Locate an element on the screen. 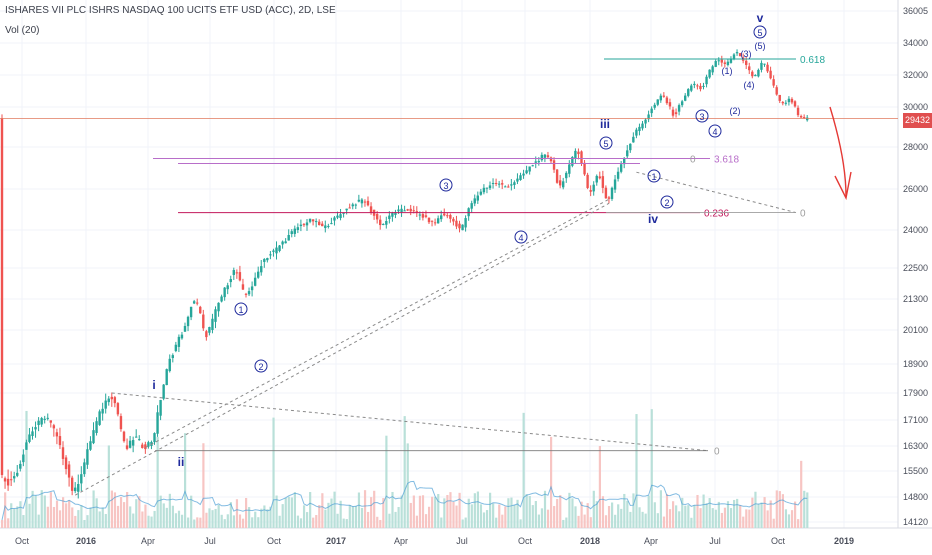 Image resolution: width=932 pixels, height=555 pixels. wave-label-minor: (4) is located at coordinates (749, 85).